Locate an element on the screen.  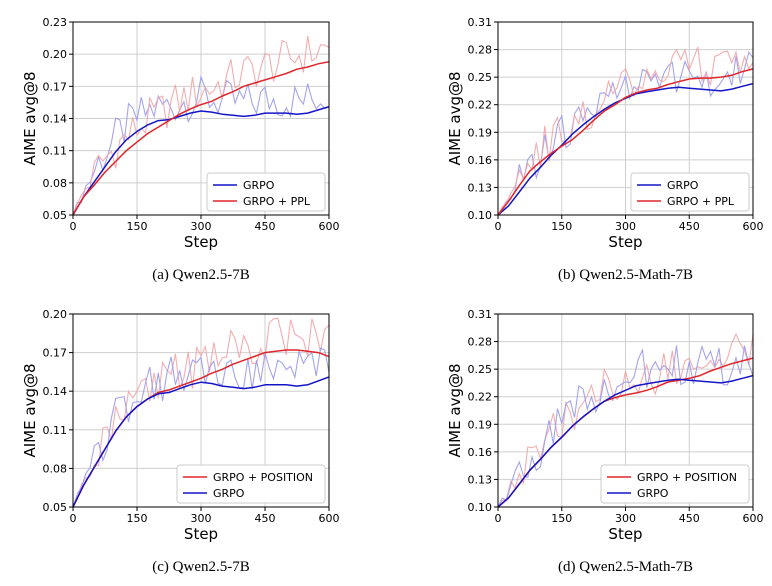
panel-caption: (b) Qwen2.5-Math-7B is located at coordinates (625, 275).